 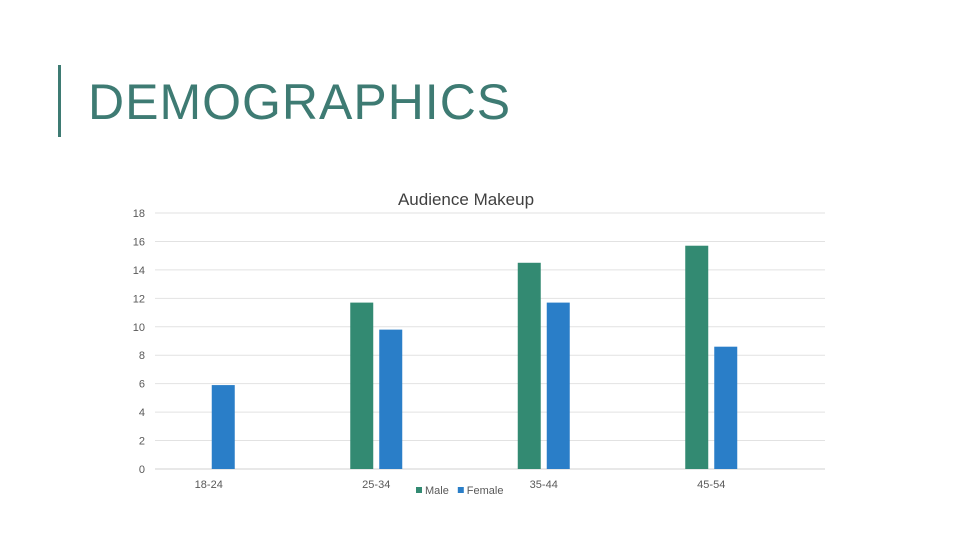 I want to click on x-tick-label: 18-24, so click(x=209, y=485).